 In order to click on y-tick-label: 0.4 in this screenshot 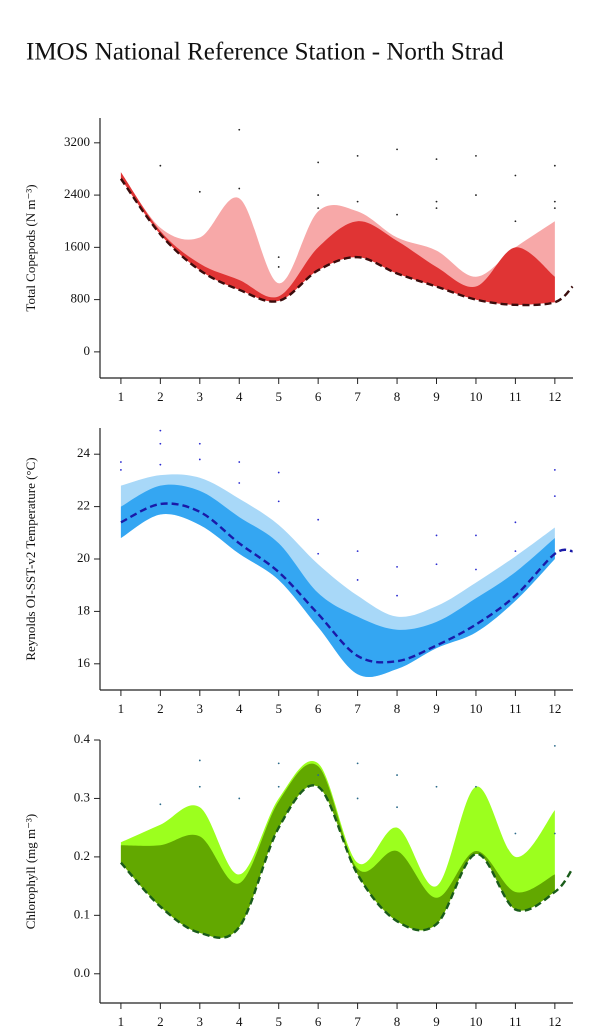, I will do `click(82, 738)`.